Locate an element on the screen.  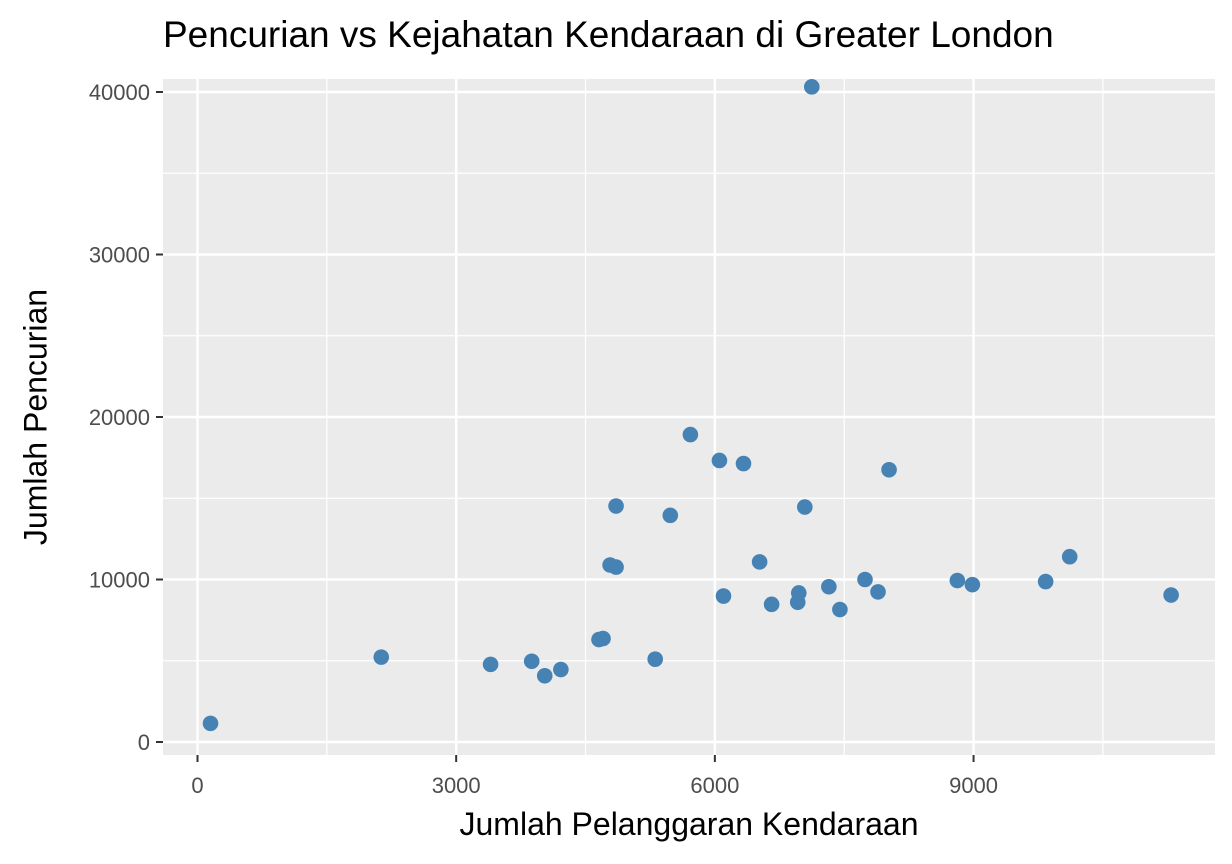
y-tick-label: 40000 is located at coordinates (119, 92).